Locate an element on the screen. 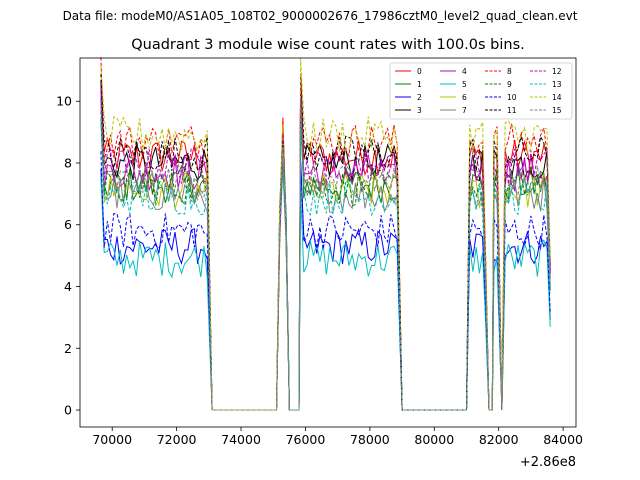  y-tick-label: 2 is located at coordinates (68, 348).